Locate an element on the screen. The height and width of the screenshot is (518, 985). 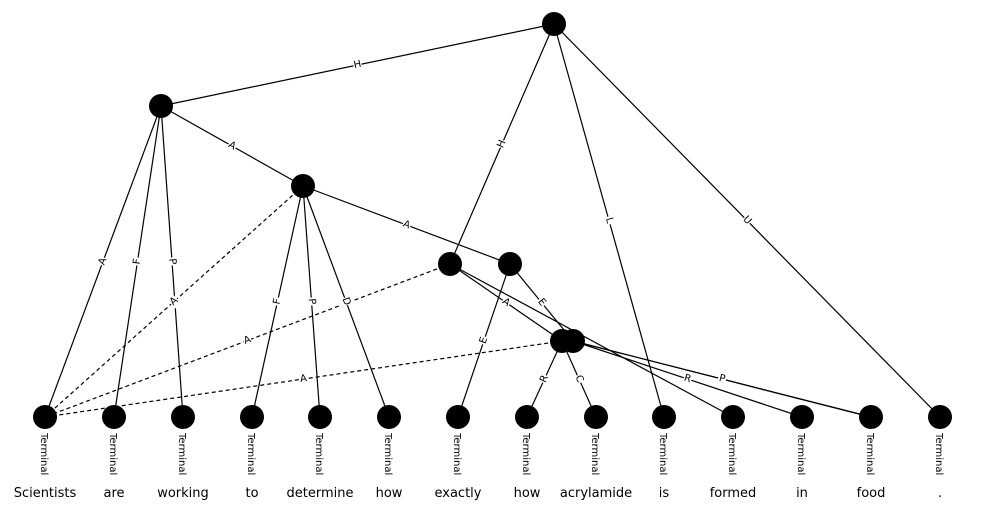
token-text: to is located at coordinates (251, 493).